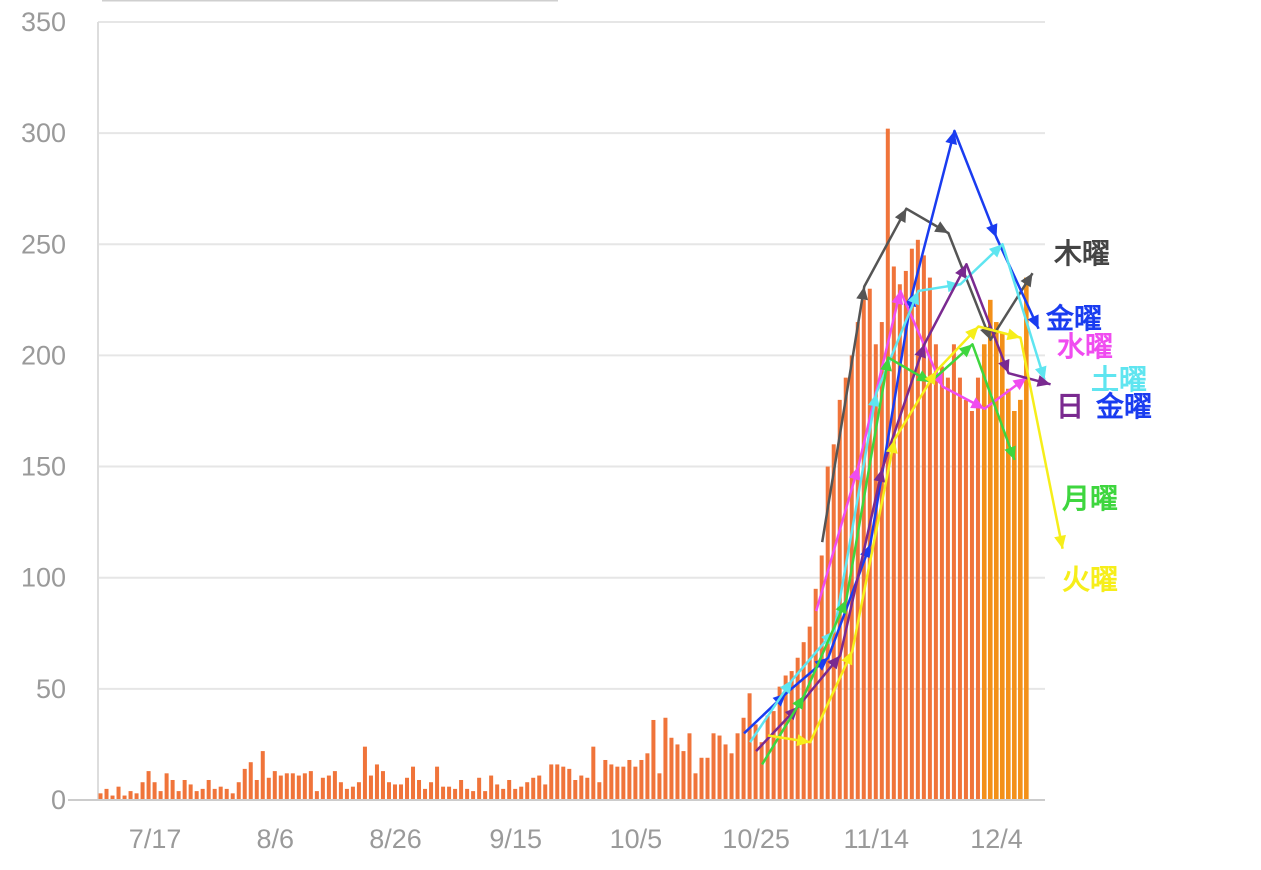 The image size is (1261, 870). I want to click on weekday-label: 金曜, so click(1073, 318).